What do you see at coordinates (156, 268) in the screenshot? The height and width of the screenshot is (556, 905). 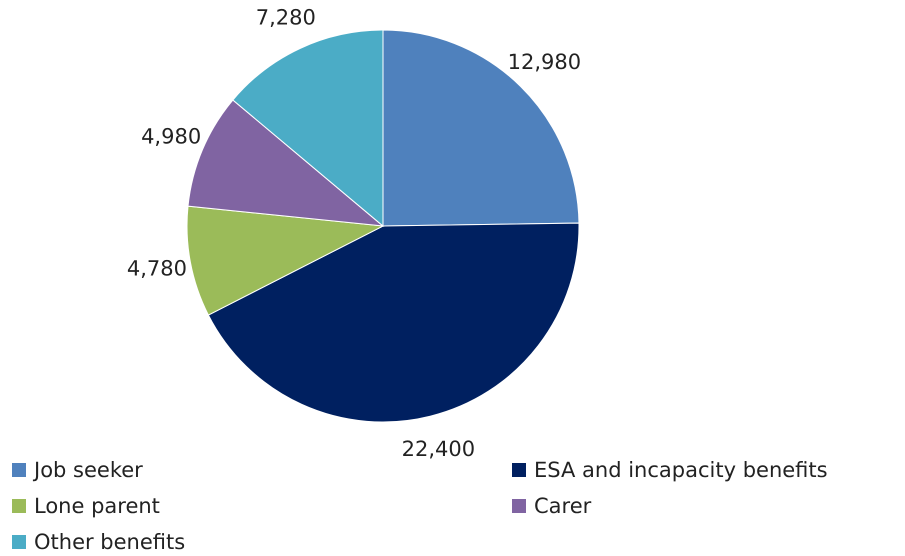 I see `data-label: 4,780` at bounding box center [156, 268].